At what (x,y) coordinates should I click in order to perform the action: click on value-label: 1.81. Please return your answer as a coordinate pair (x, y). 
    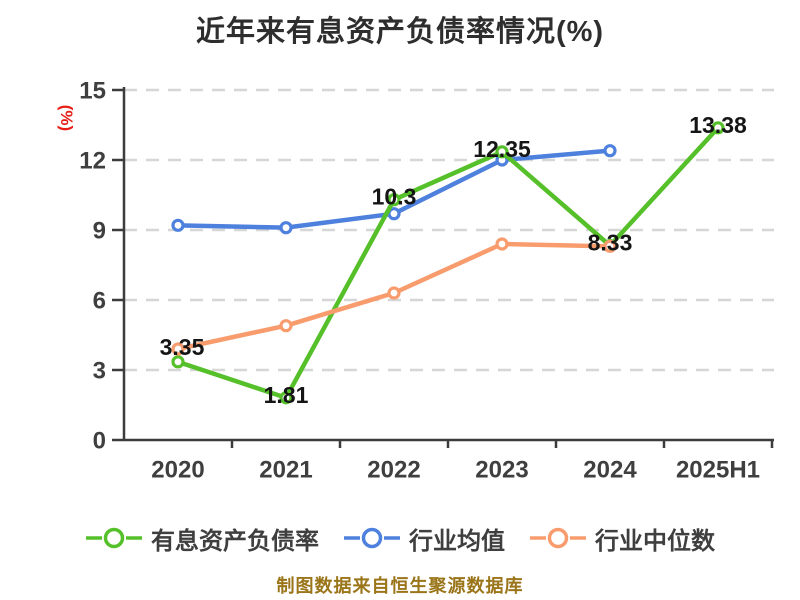
    Looking at the image, I should click on (286, 395).